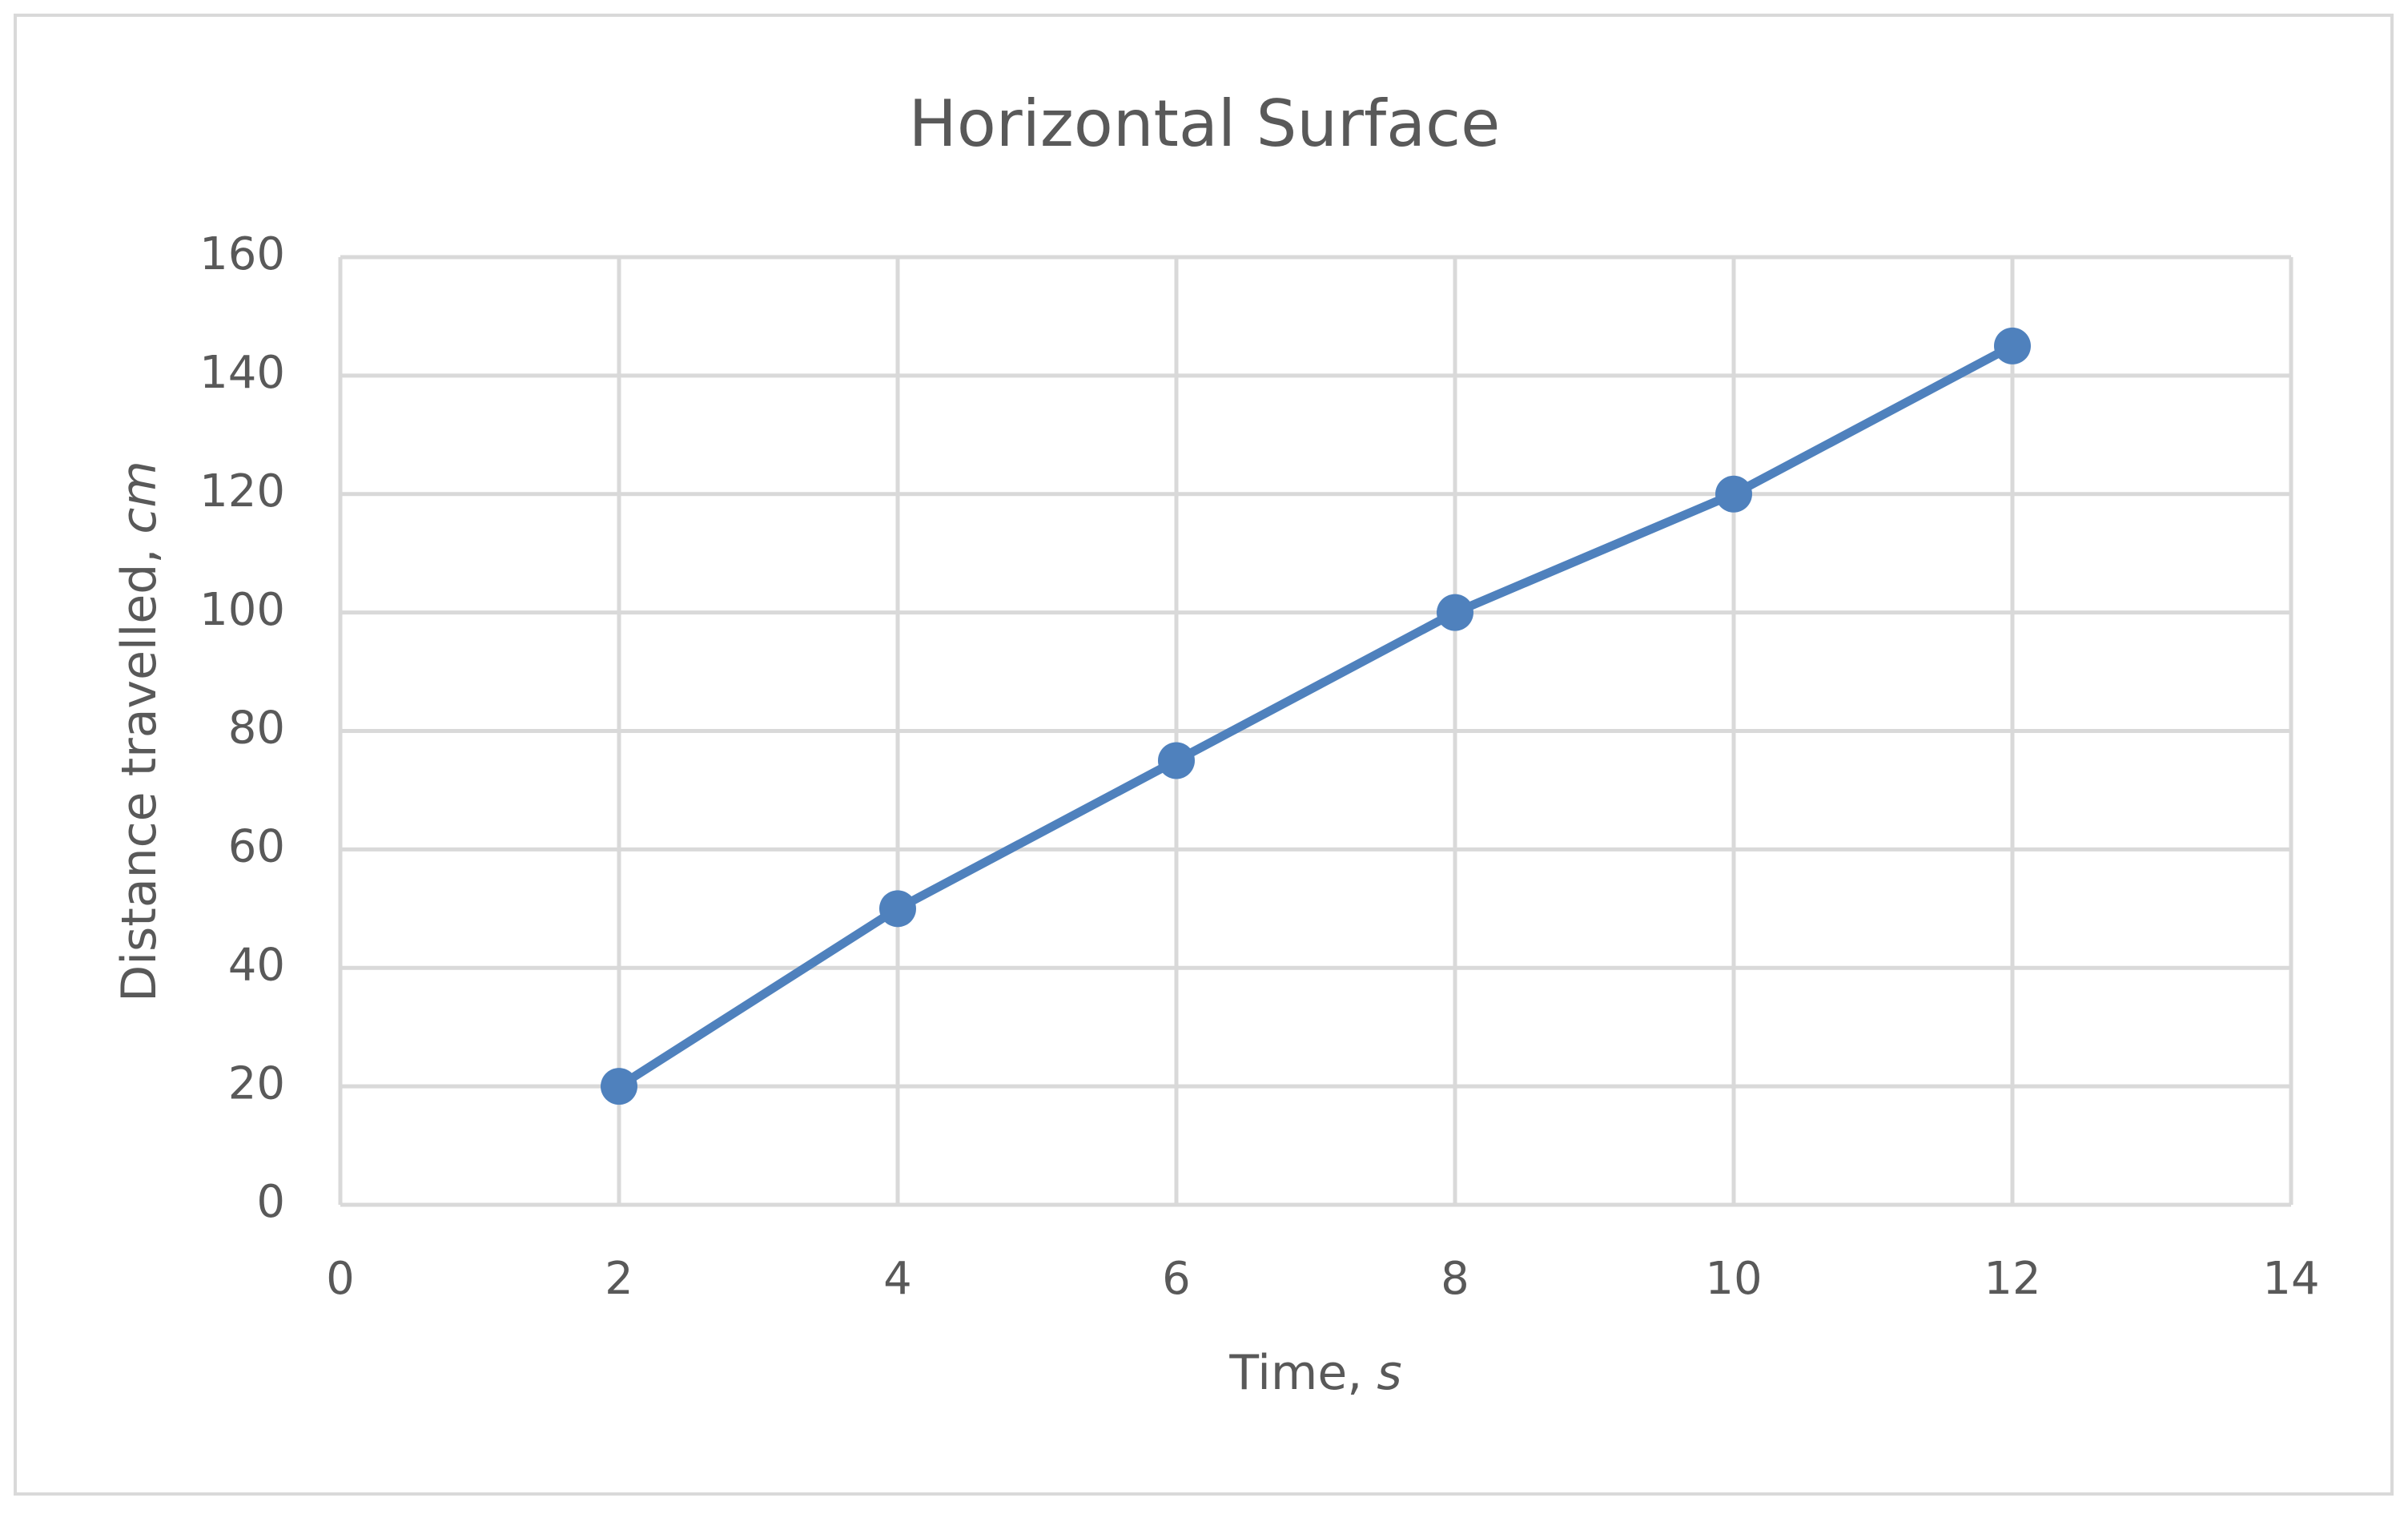 This screenshot has height=1514, width=2408. I want to click on y-axis-unit: cm, so click(139, 497).